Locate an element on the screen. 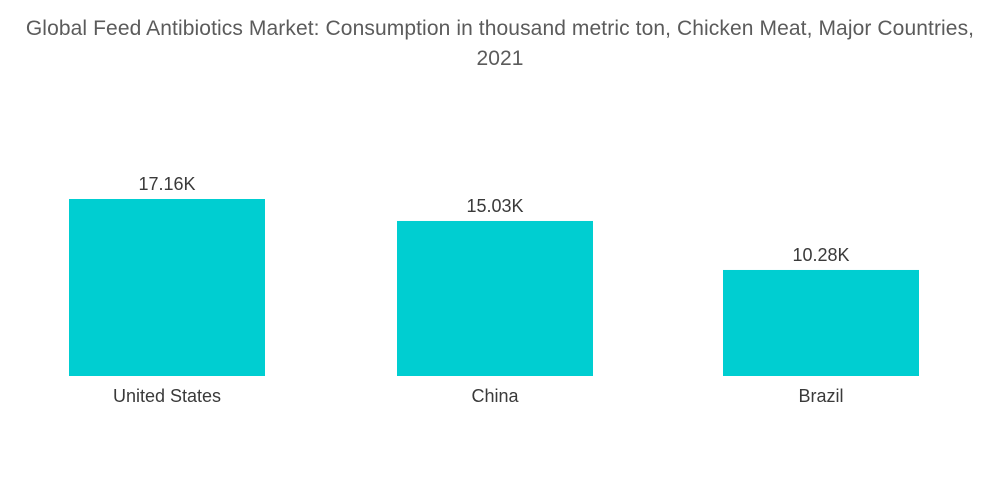  x-tick-label-united-states: United States is located at coordinates (167, 396).